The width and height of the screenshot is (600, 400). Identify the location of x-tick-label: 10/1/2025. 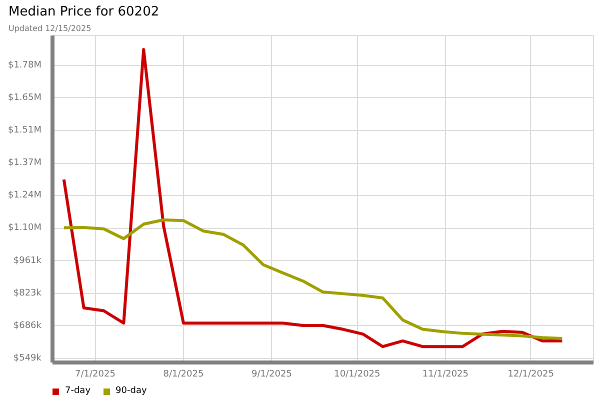
(357, 375).